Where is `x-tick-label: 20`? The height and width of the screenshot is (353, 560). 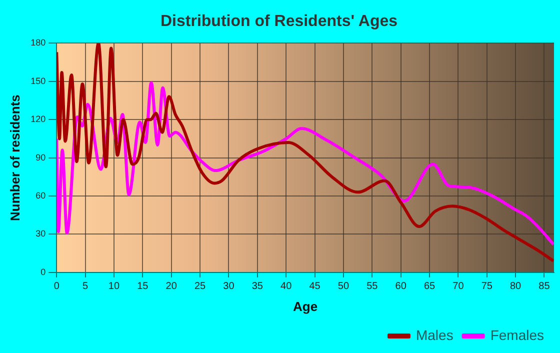
x-tick-label: 20 is located at coordinates (172, 286).